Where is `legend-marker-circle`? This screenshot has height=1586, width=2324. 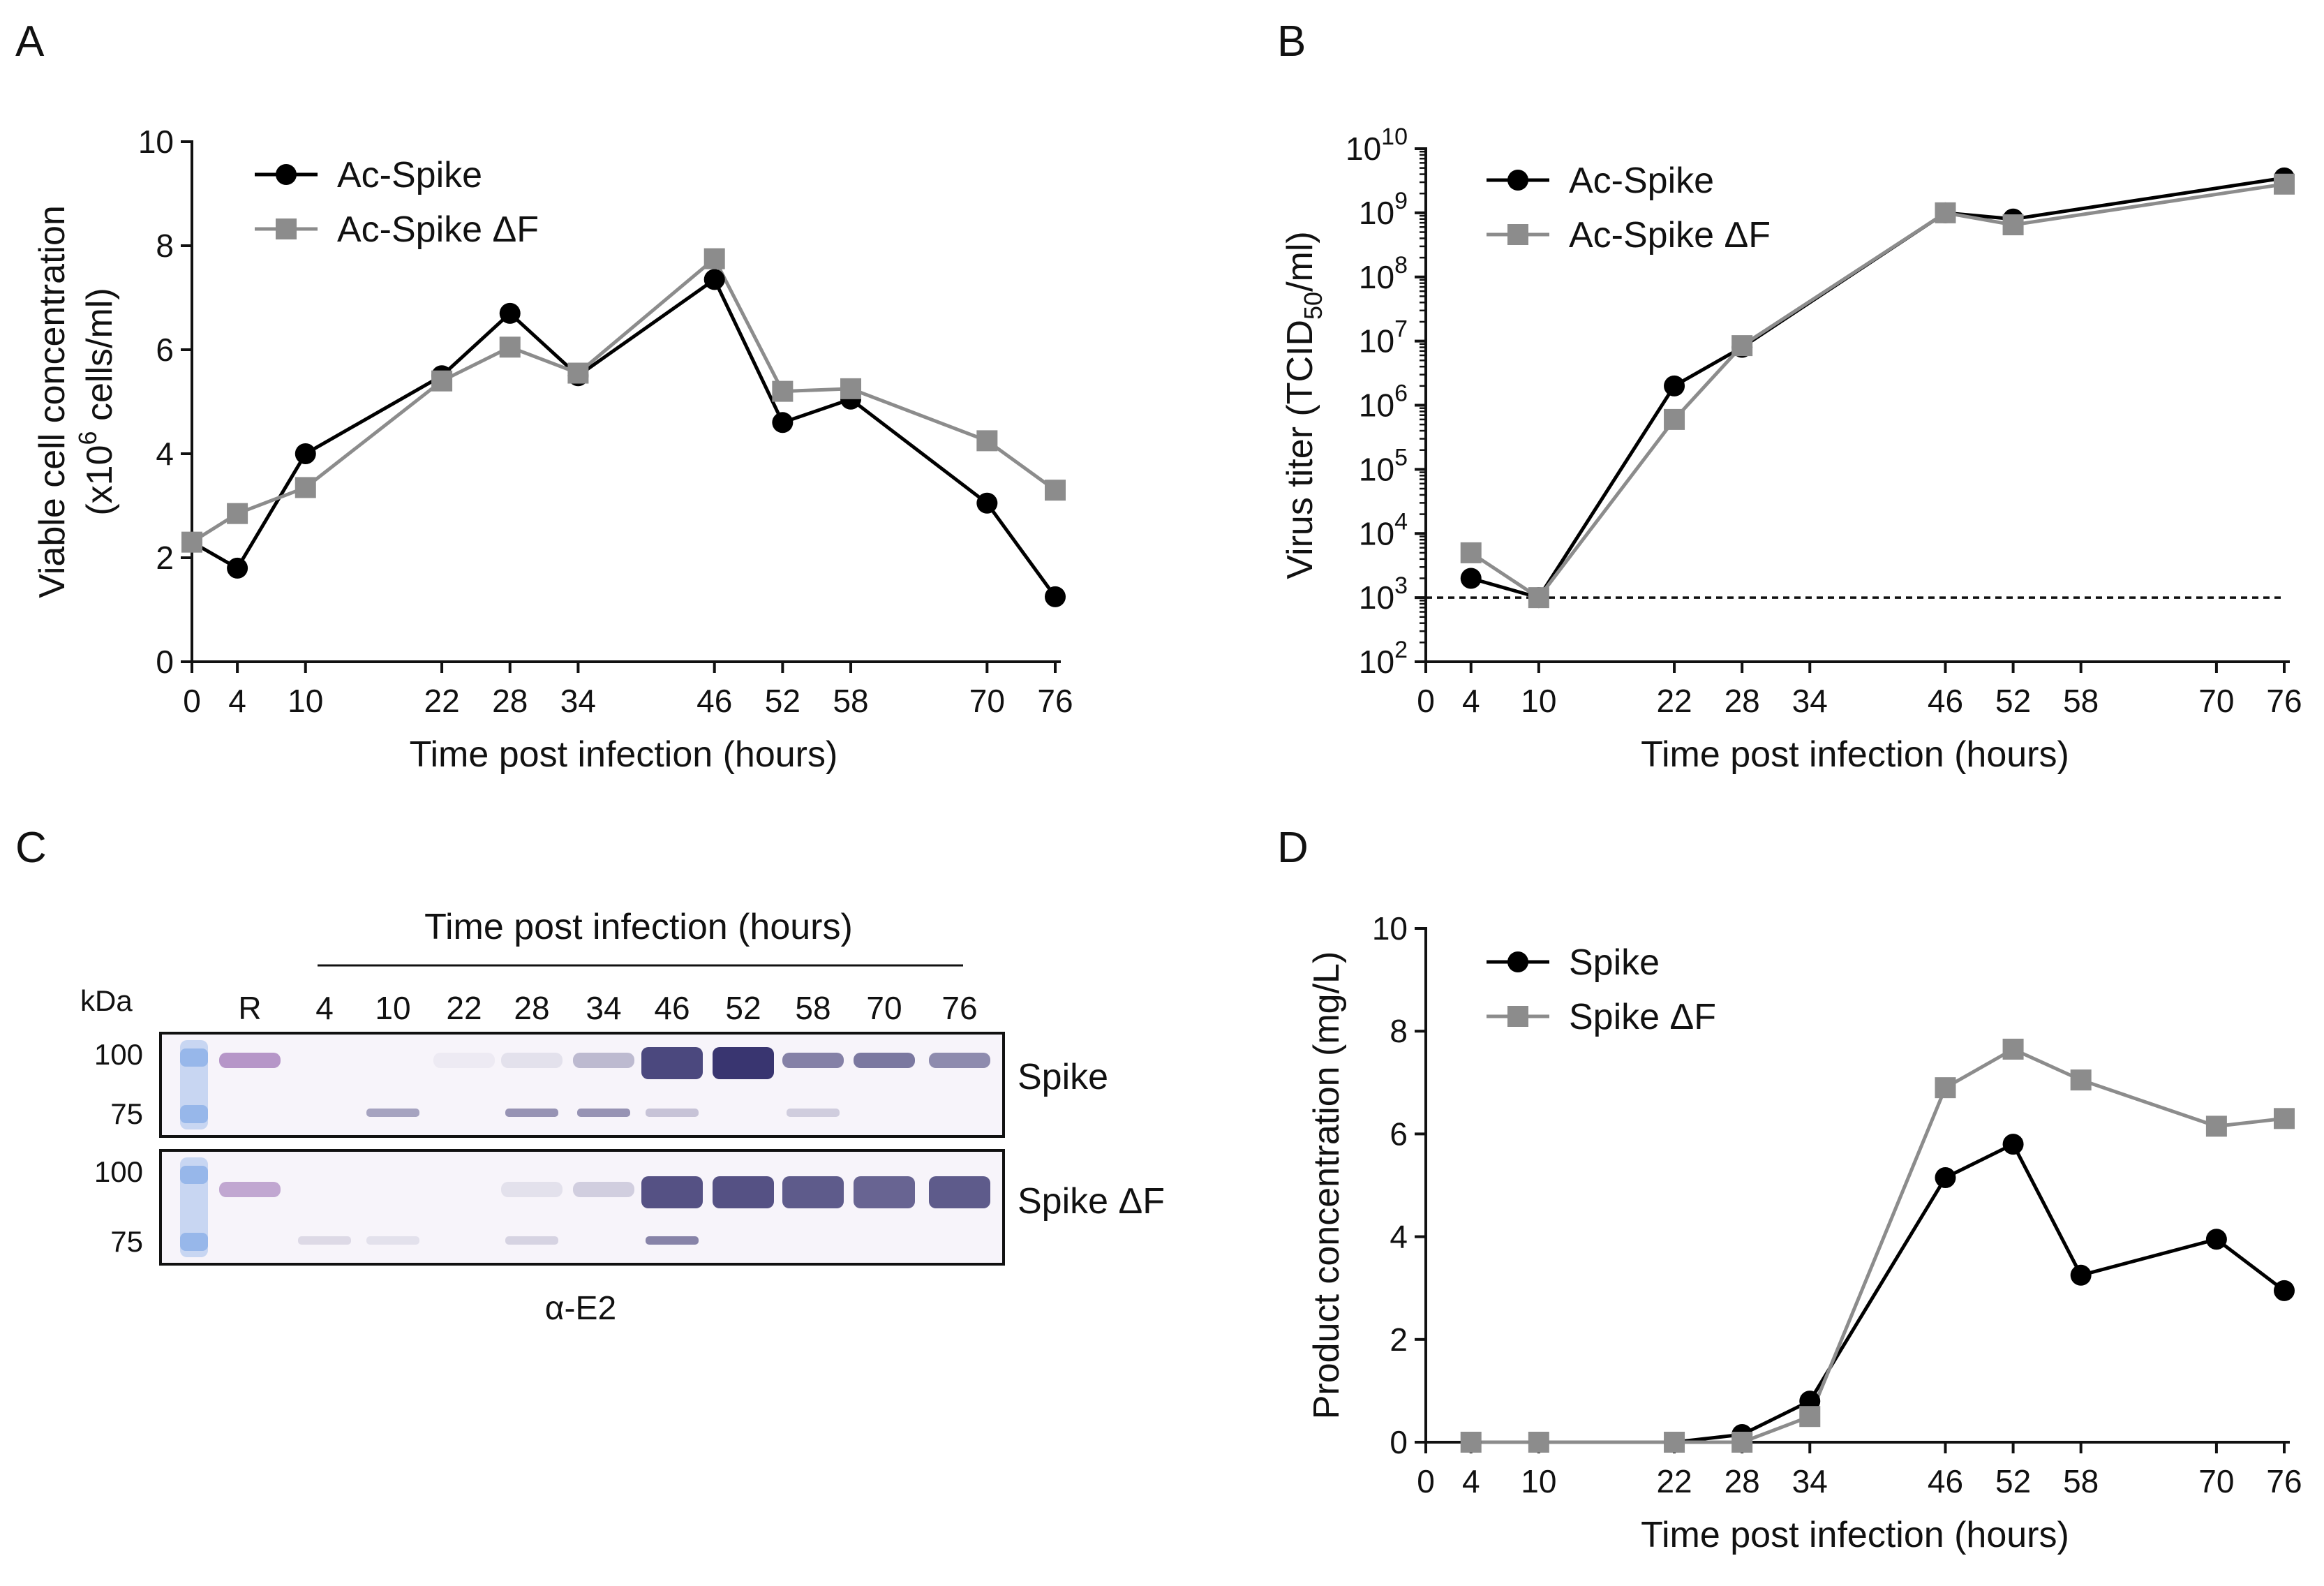
legend-marker-circle is located at coordinates (287, 174).